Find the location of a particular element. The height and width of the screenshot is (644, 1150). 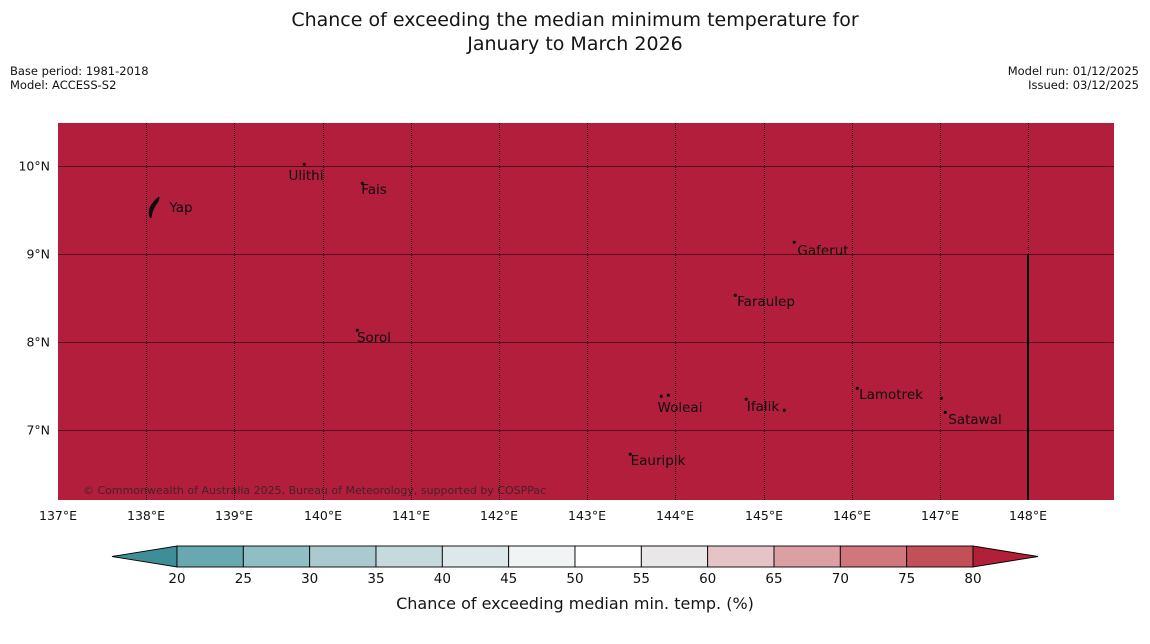

colorbar-tick-label: 65 is located at coordinates (774, 579).